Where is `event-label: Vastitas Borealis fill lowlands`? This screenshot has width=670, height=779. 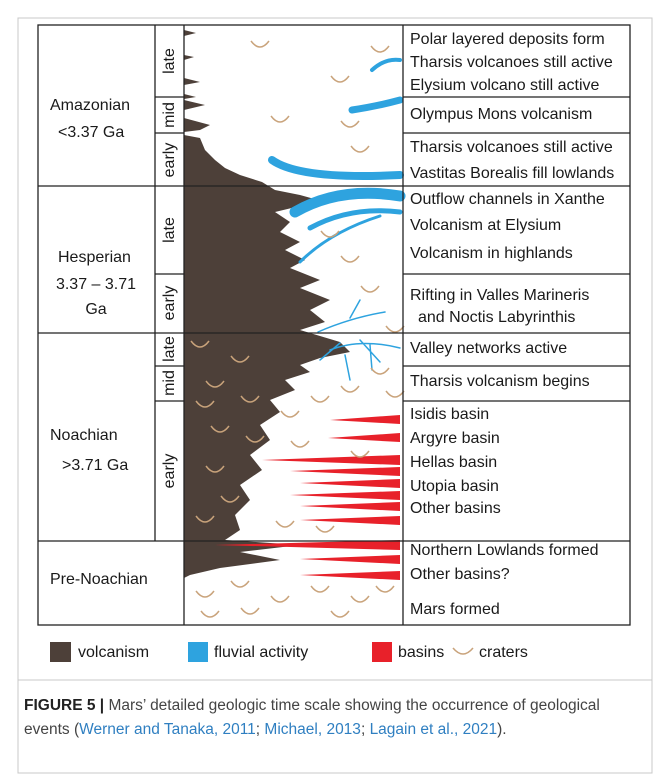
event-label: Vastitas Borealis fill lowlands is located at coordinates (512, 173).